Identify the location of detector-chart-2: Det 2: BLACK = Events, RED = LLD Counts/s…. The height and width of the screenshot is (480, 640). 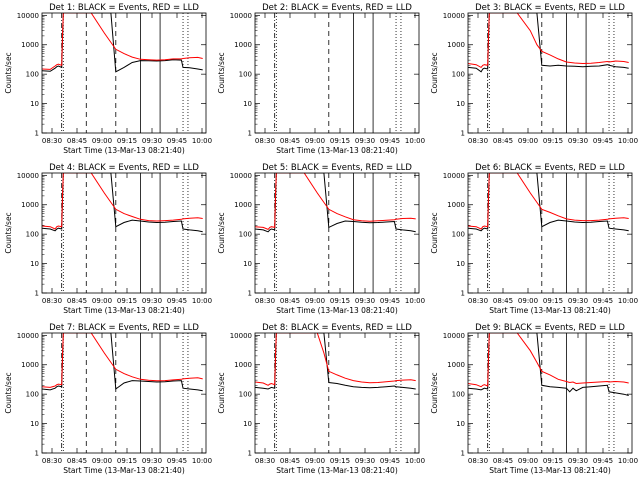
(321, 79).